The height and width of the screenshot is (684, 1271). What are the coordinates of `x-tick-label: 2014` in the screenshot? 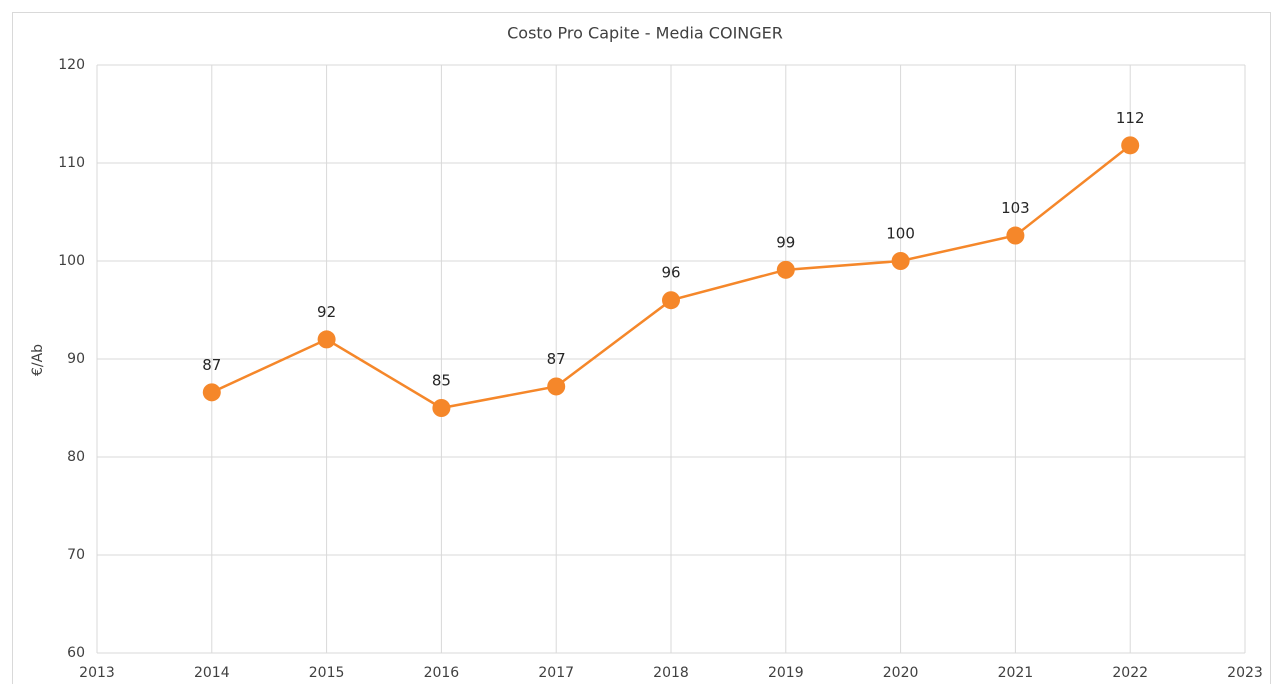 It's located at (212, 673).